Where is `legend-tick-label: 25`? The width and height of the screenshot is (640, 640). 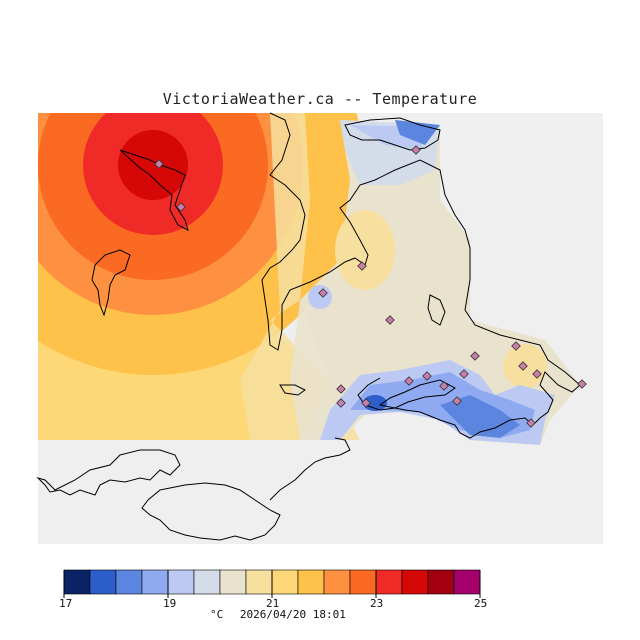 legend-tick-label: 25 is located at coordinates (481, 603).